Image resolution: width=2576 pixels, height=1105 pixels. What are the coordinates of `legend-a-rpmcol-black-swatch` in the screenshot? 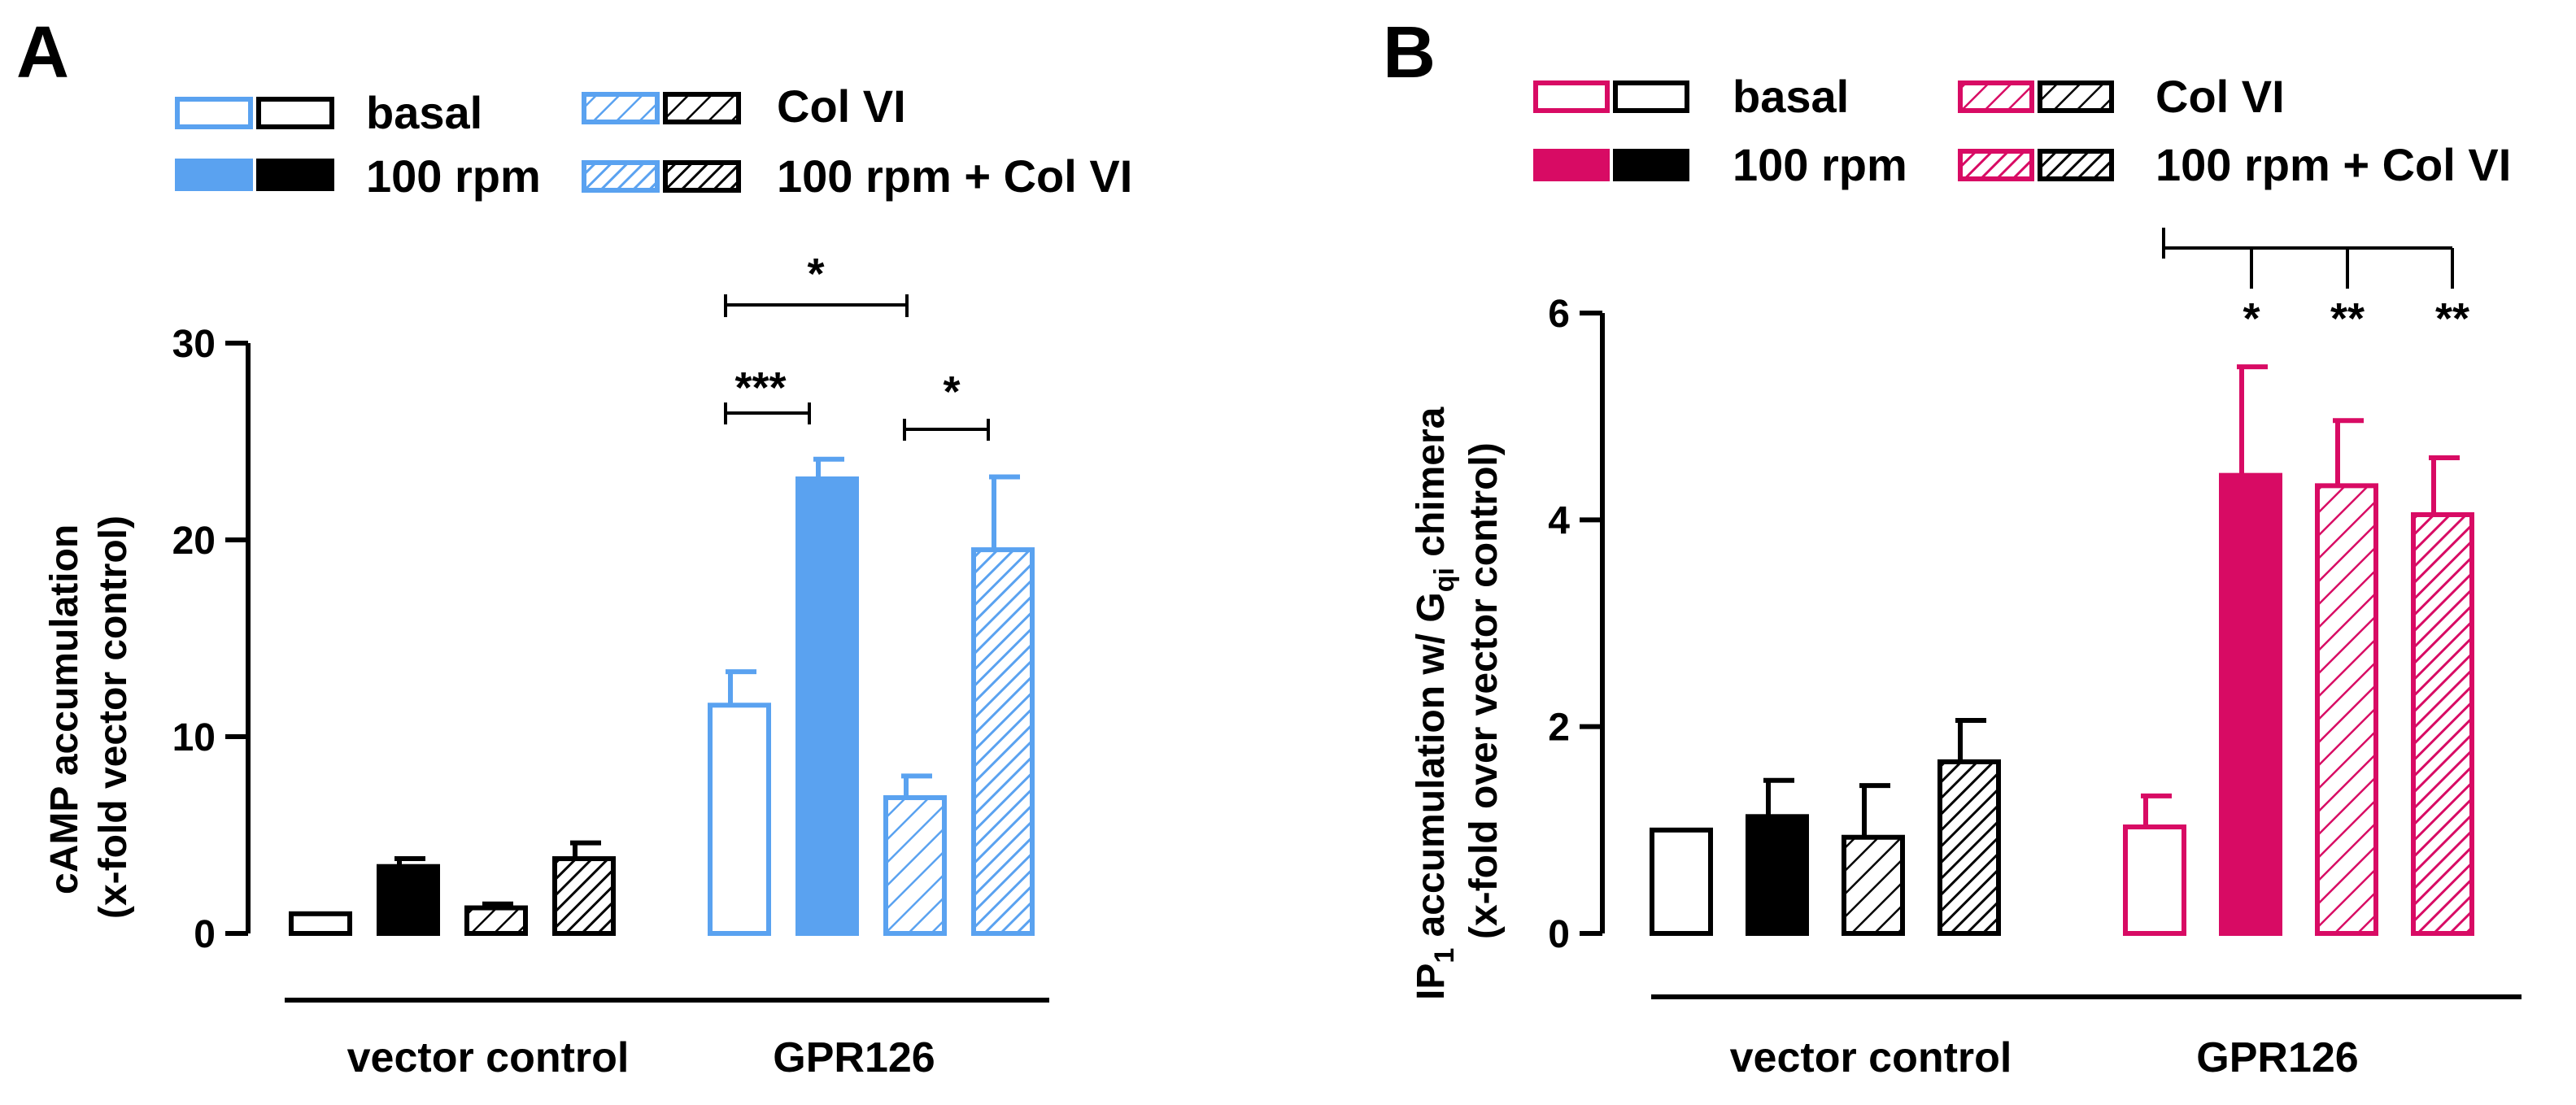 It's located at (702, 176).